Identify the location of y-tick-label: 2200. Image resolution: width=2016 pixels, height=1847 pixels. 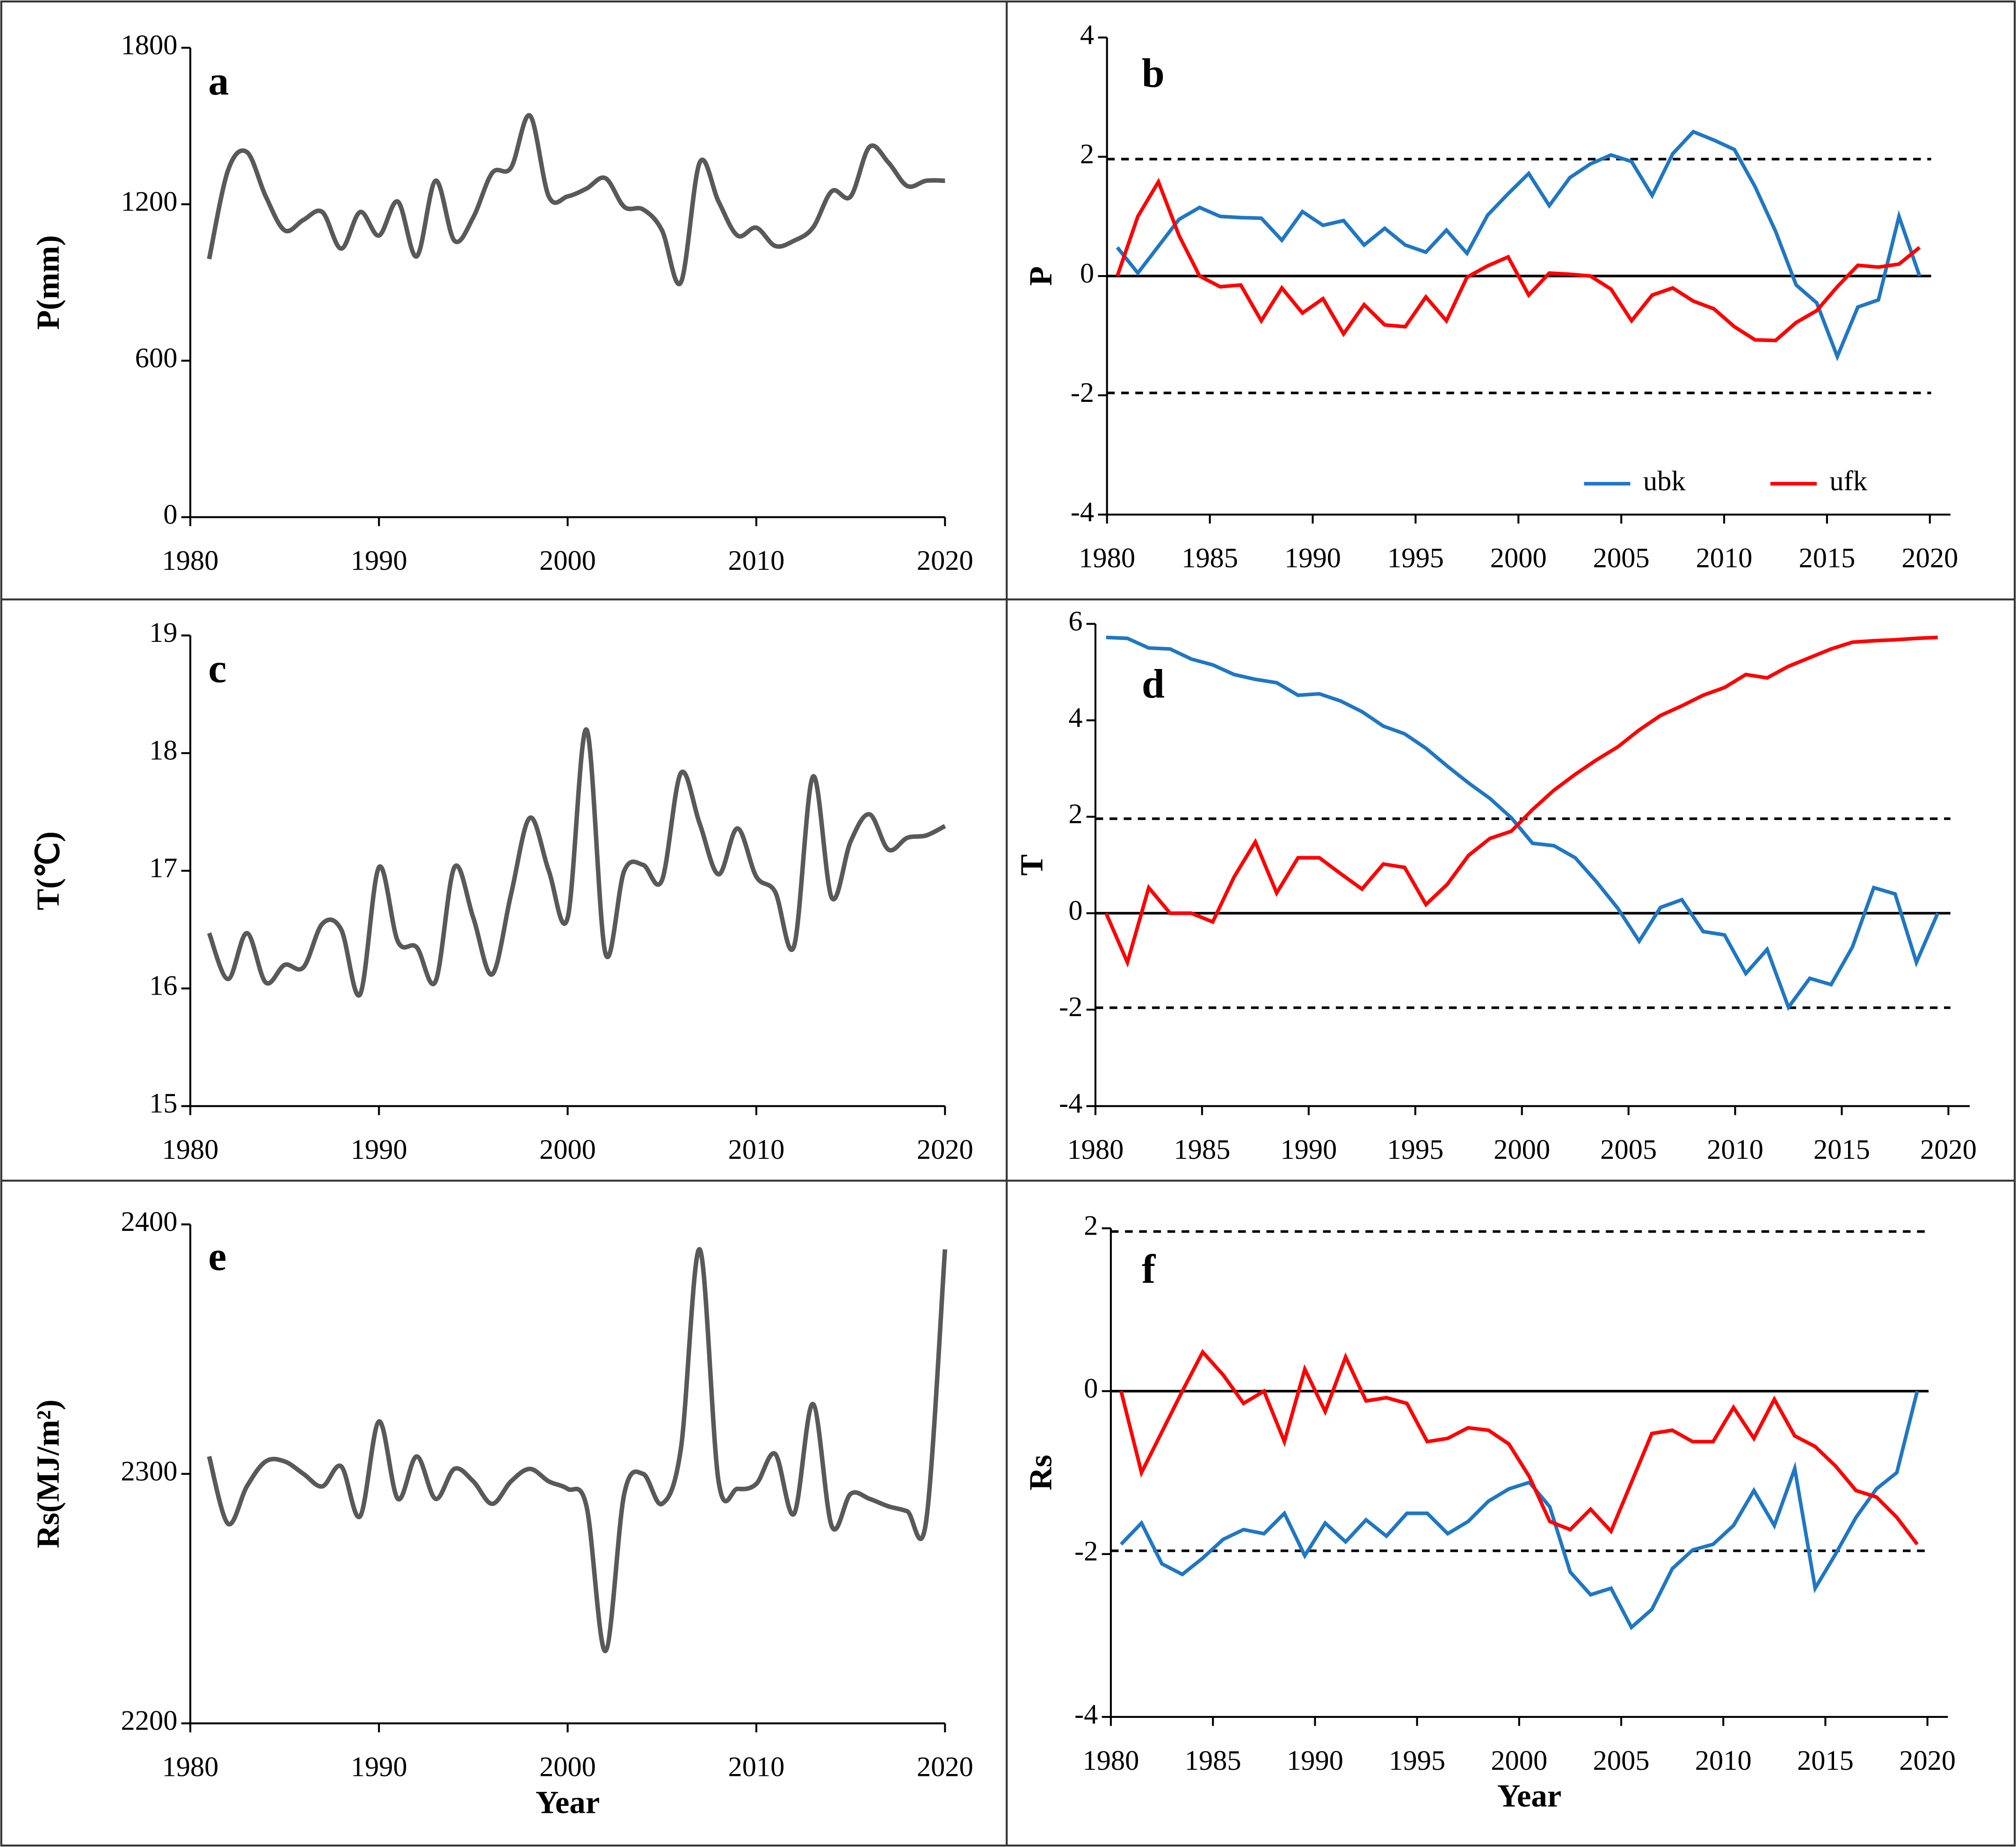
(149, 1721).